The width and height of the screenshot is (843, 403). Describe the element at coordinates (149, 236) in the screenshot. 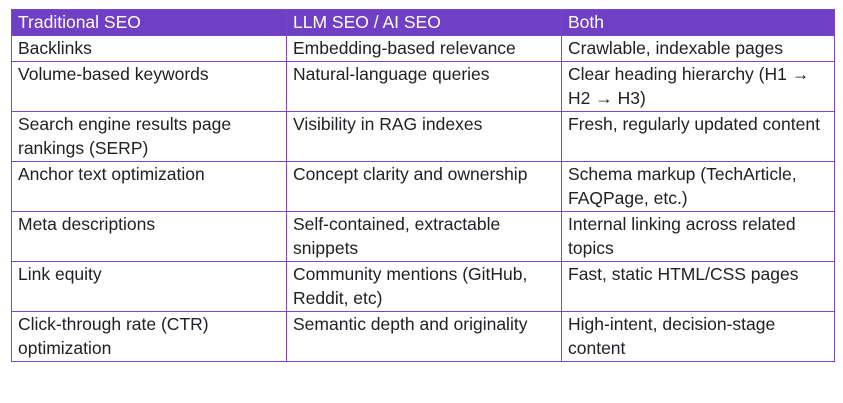

I see `cell-traditional: Meta descriptions` at that location.